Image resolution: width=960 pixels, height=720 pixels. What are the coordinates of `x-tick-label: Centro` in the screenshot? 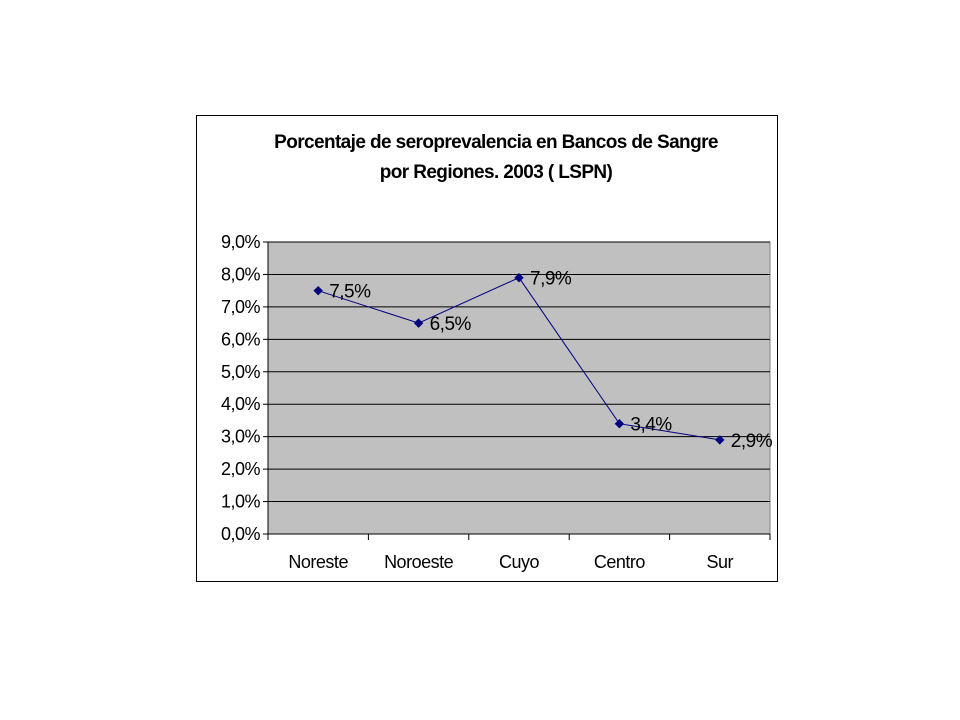 It's located at (620, 562).